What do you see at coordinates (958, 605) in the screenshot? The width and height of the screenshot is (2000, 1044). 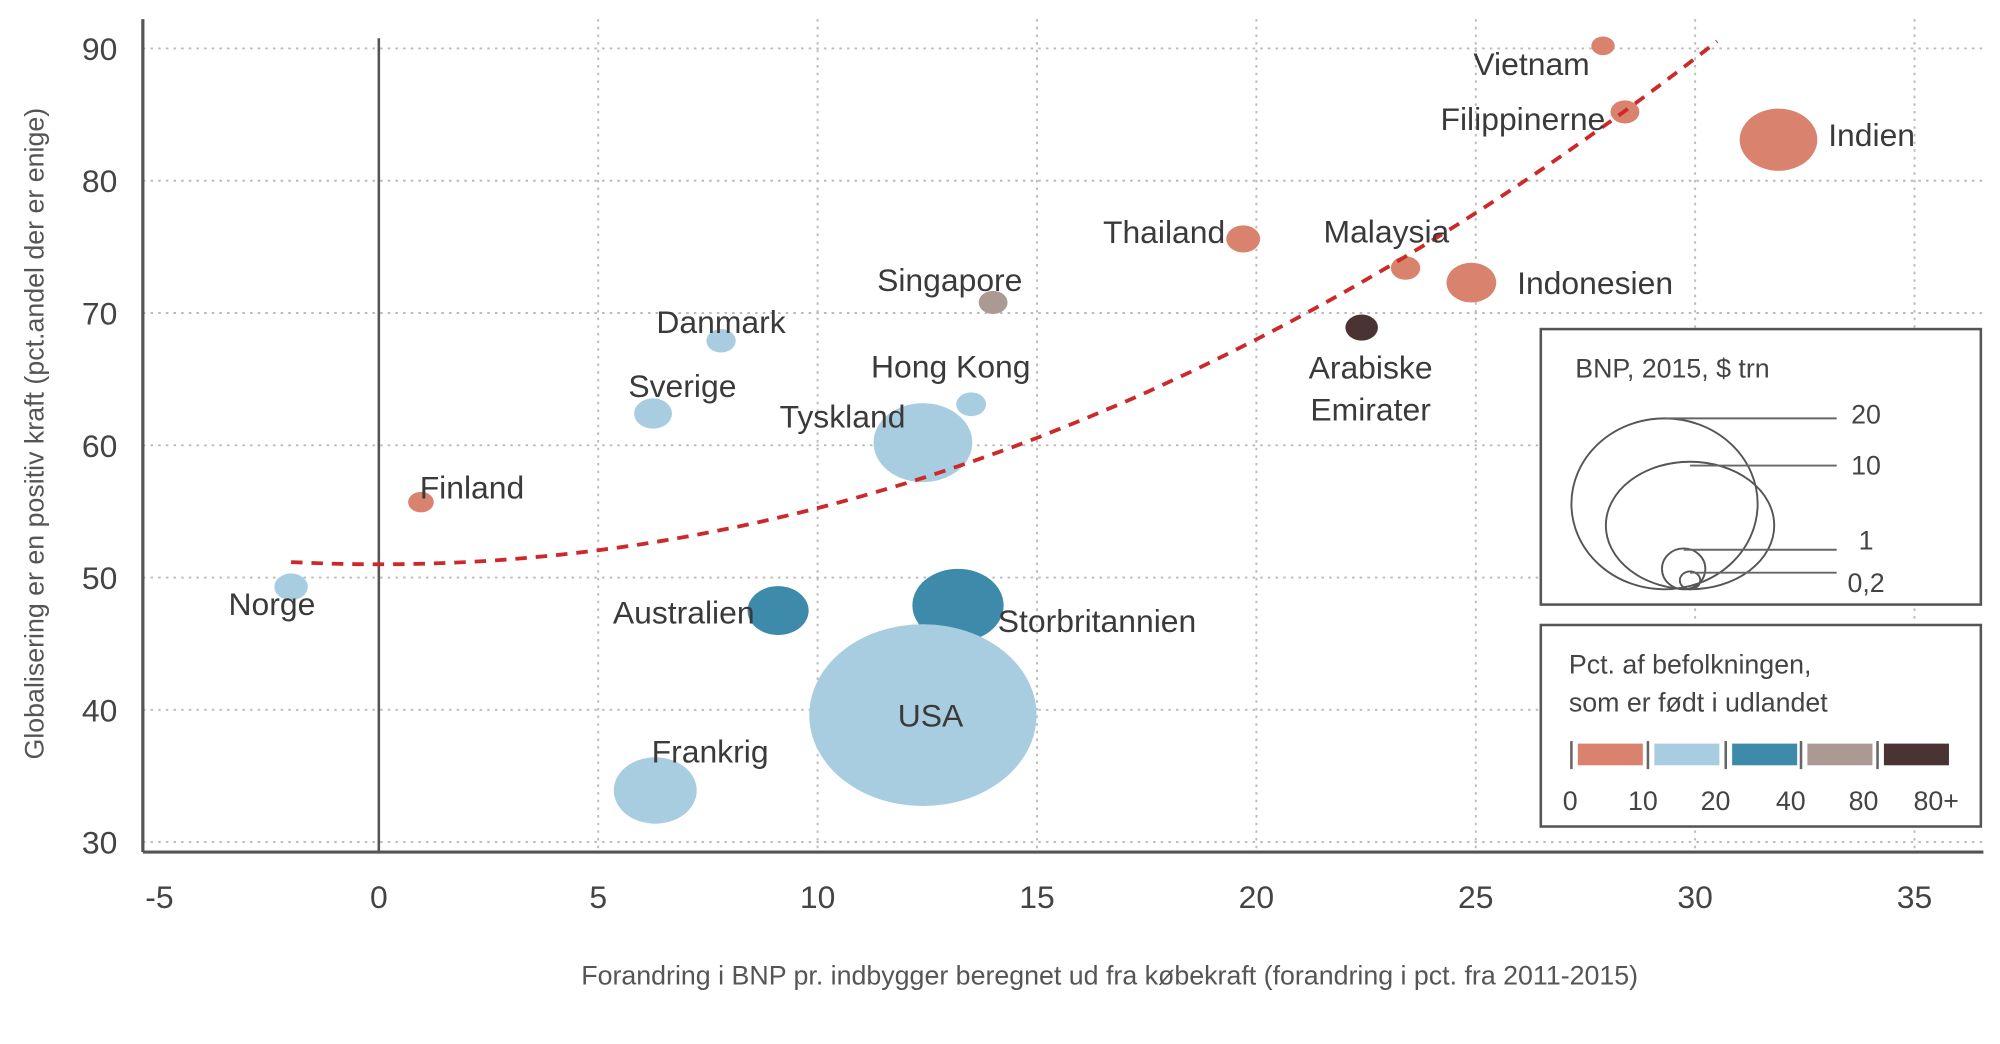 I see `bubble-storbritannien` at bounding box center [958, 605].